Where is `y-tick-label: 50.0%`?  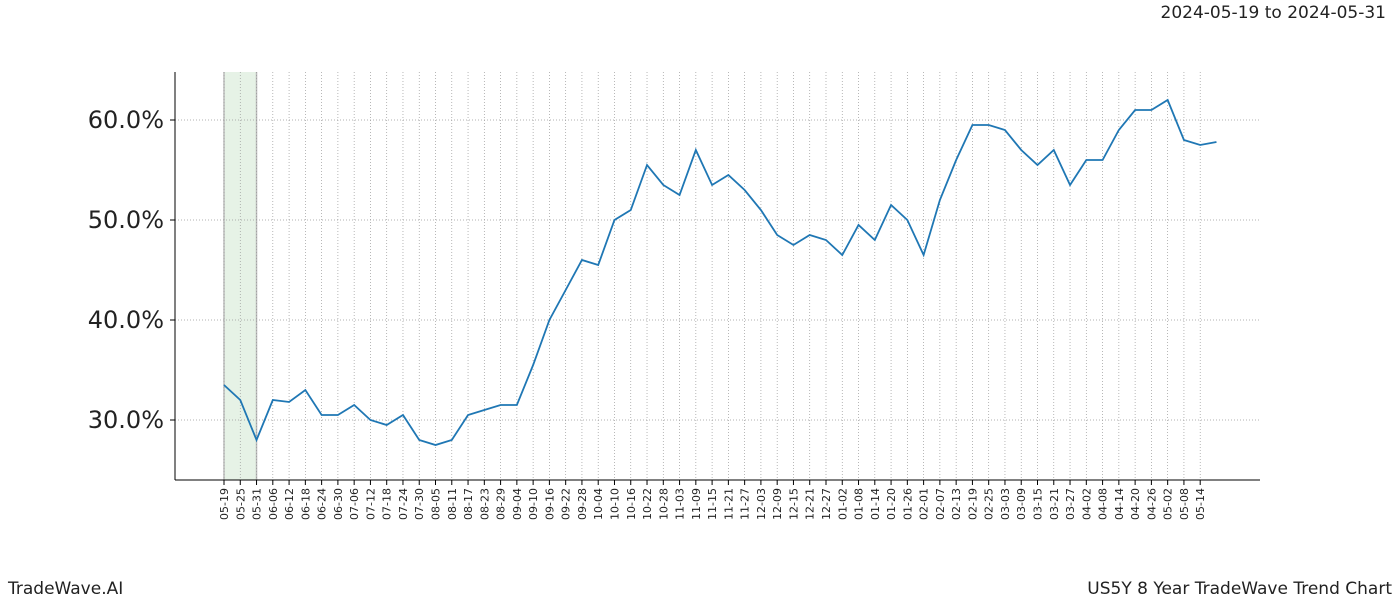 y-tick-label: 50.0% is located at coordinates (126, 220).